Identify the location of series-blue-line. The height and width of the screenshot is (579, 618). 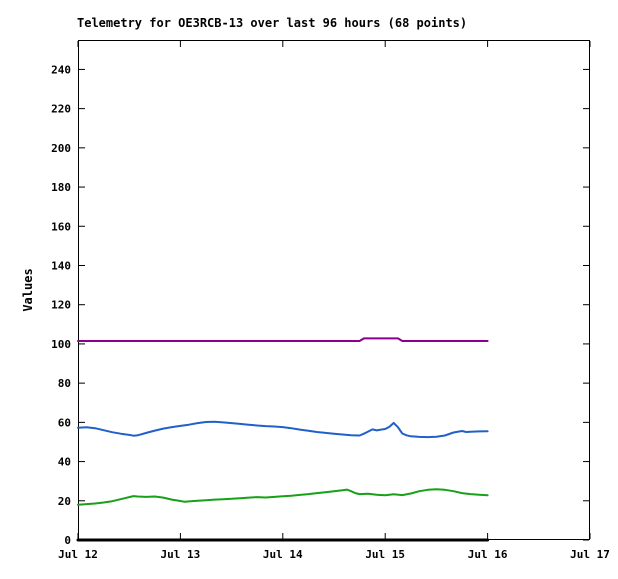
(283, 429).